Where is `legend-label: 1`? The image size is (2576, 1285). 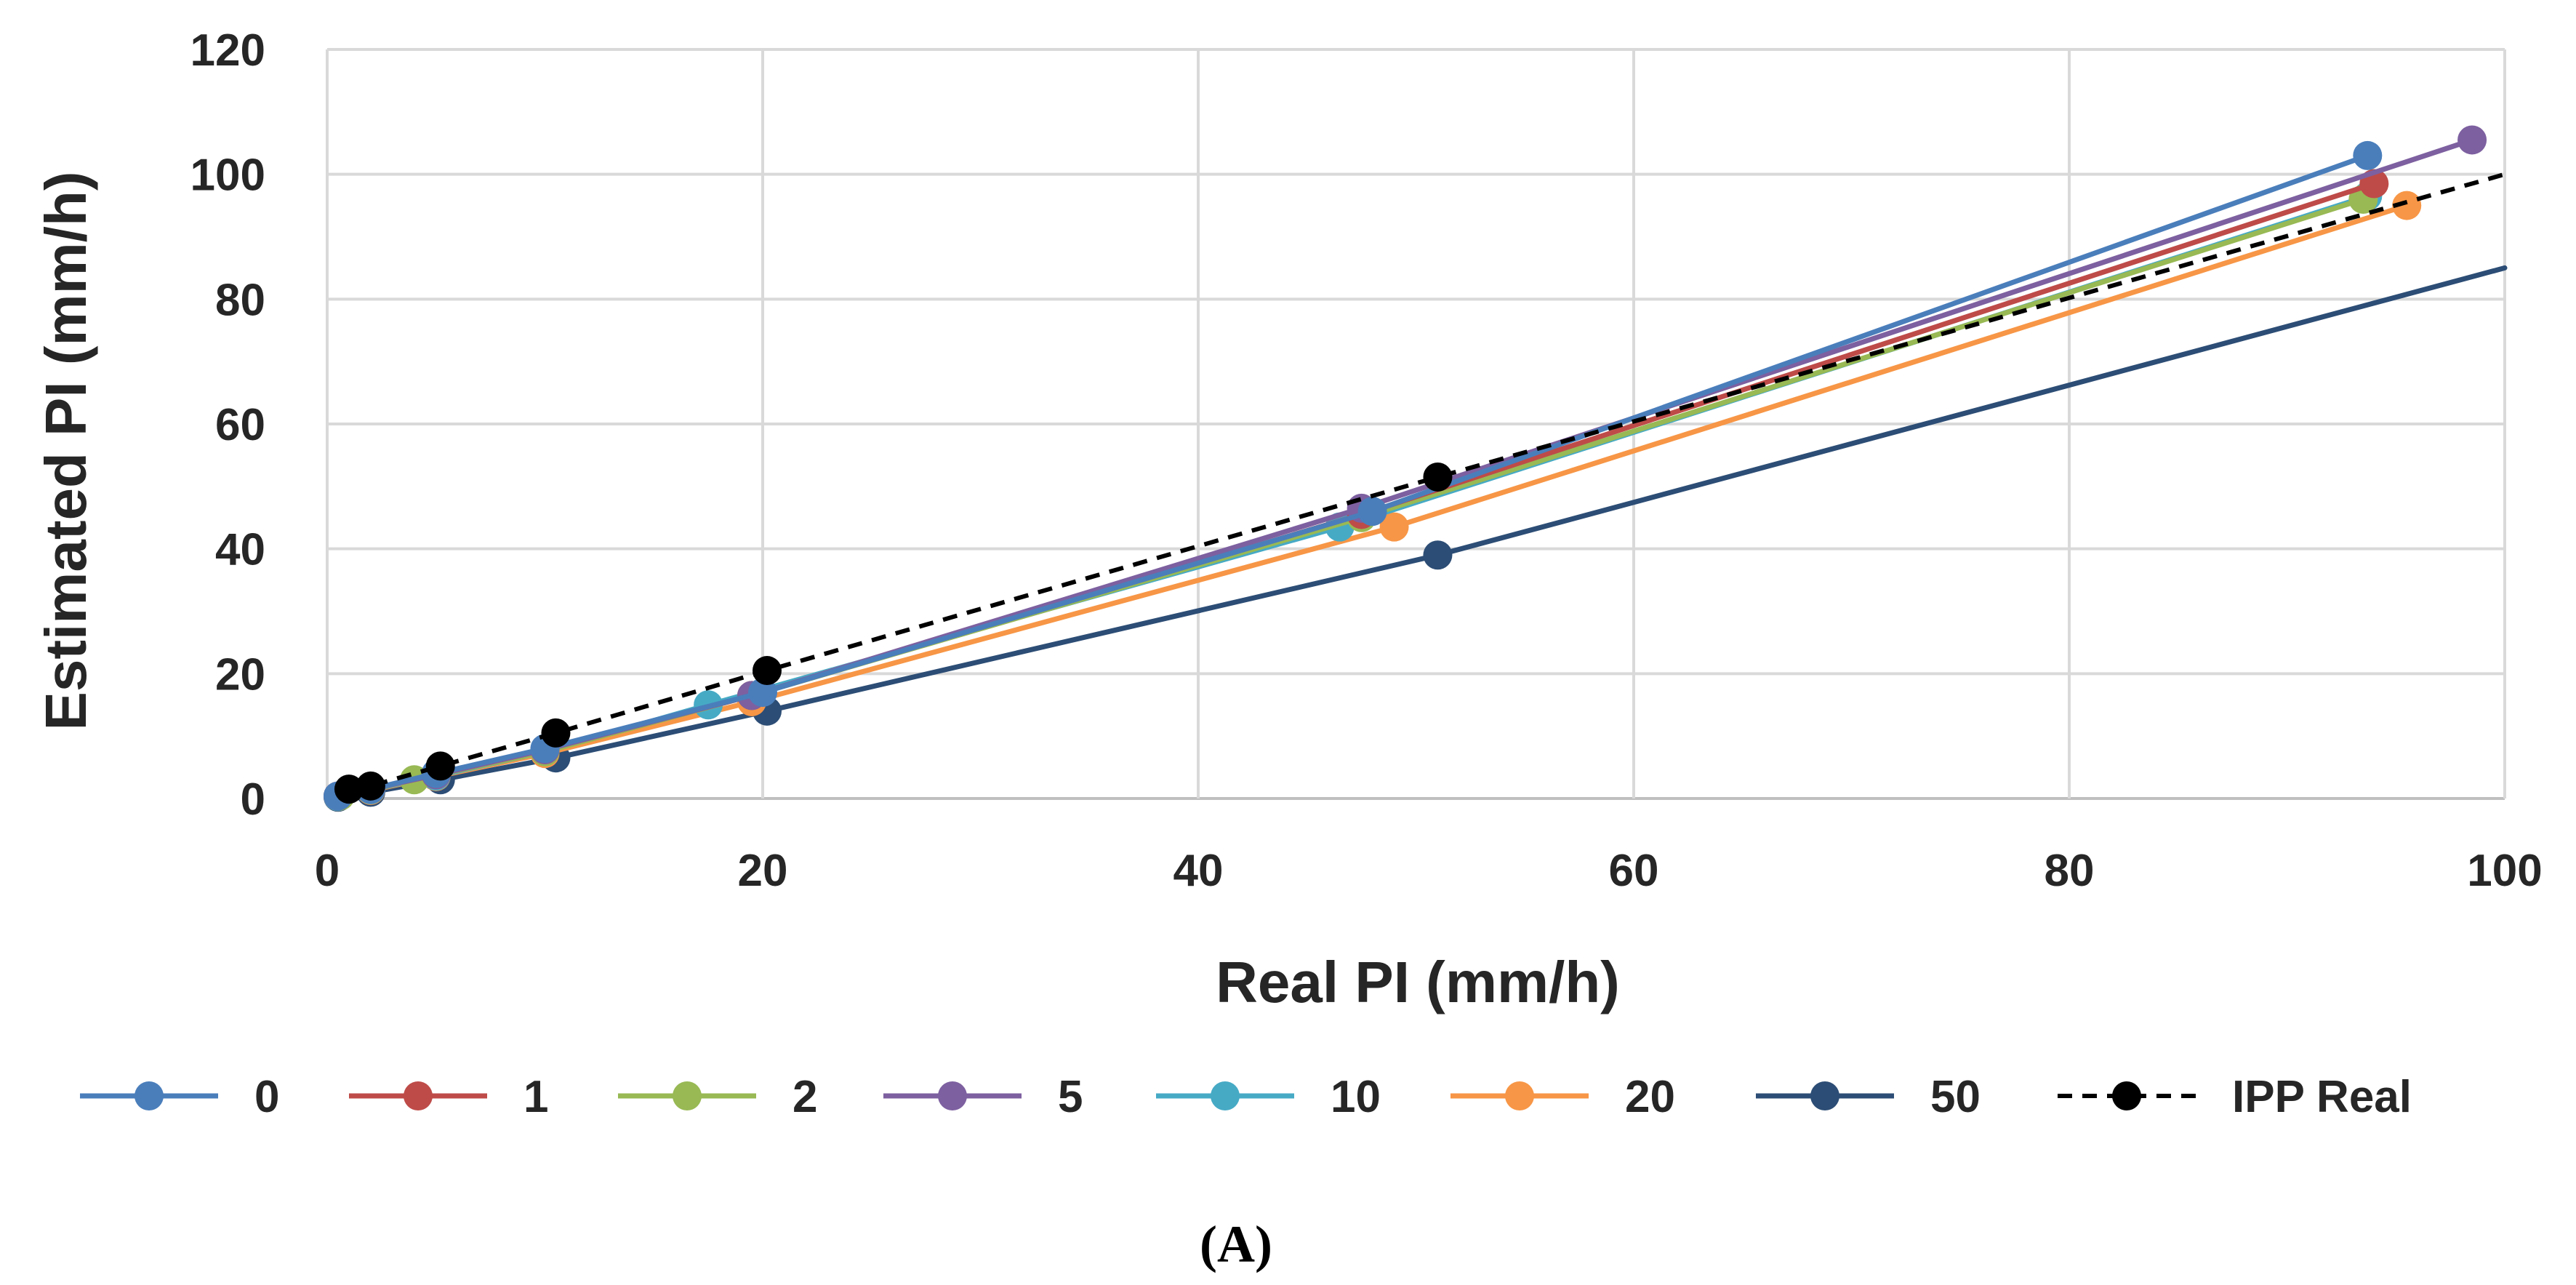
legend-label: 1 is located at coordinates (535, 1097).